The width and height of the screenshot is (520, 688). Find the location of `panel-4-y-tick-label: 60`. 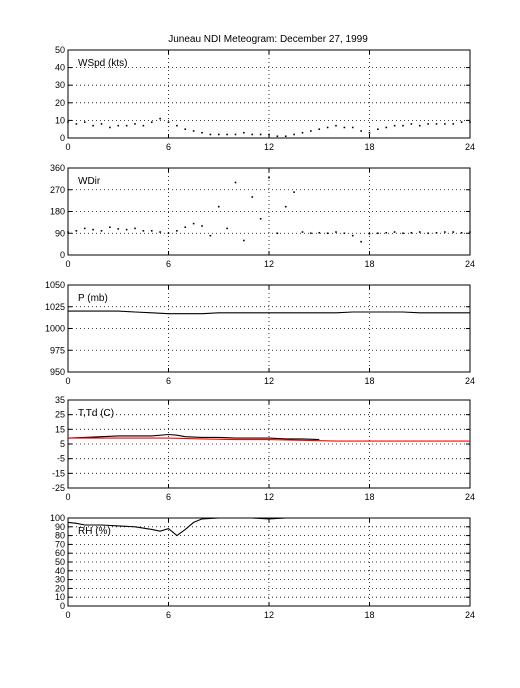

panel-4-y-tick-label: 60 is located at coordinates (60, 553).